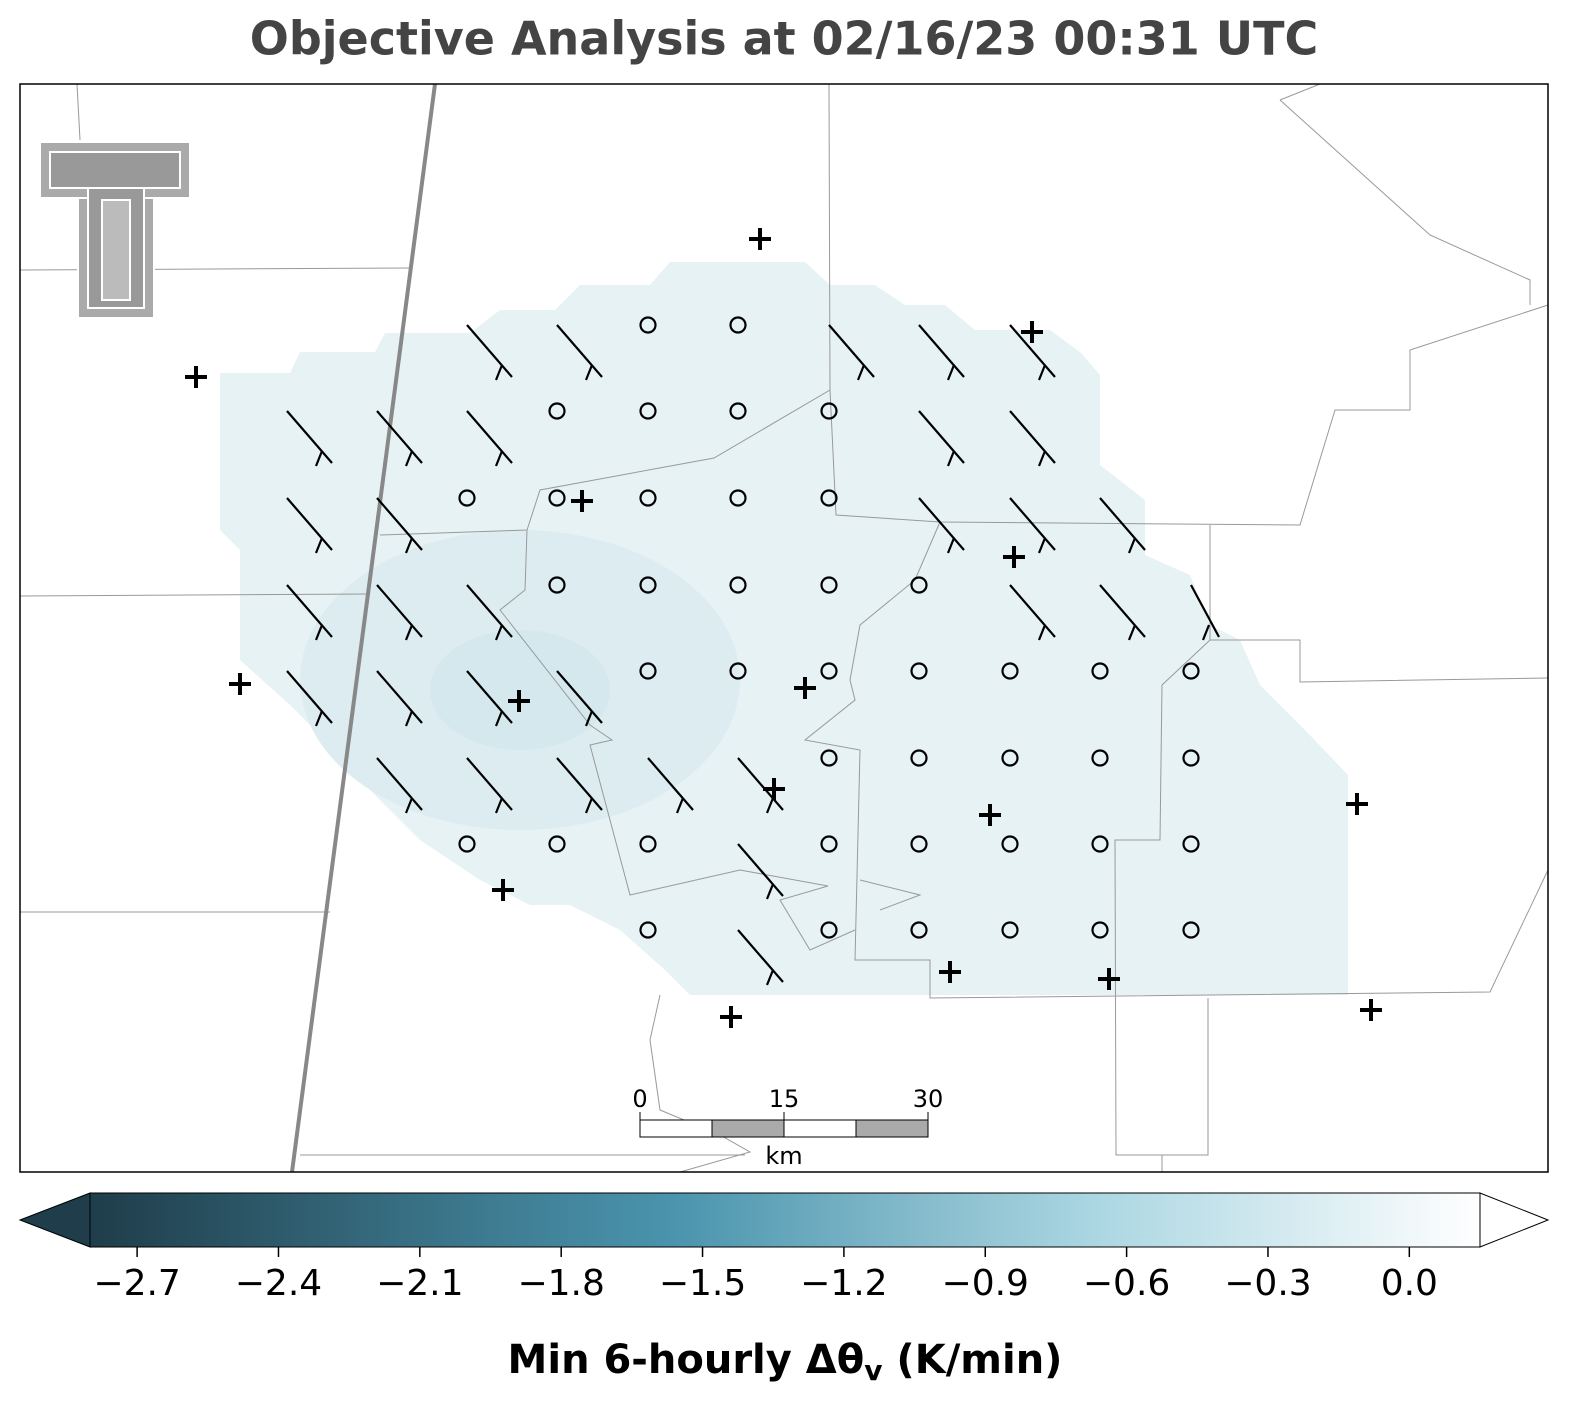 Image resolution: width=1590 pixels, height=1425 pixels. What do you see at coordinates (419, 1283) in the screenshot?
I see `colorbar-tick-label: −2.1` at bounding box center [419, 1283].